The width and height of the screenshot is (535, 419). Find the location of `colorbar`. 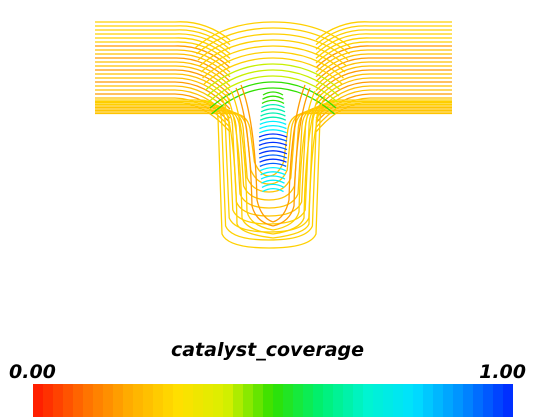

colorbar is located at coordinates (273, 400).